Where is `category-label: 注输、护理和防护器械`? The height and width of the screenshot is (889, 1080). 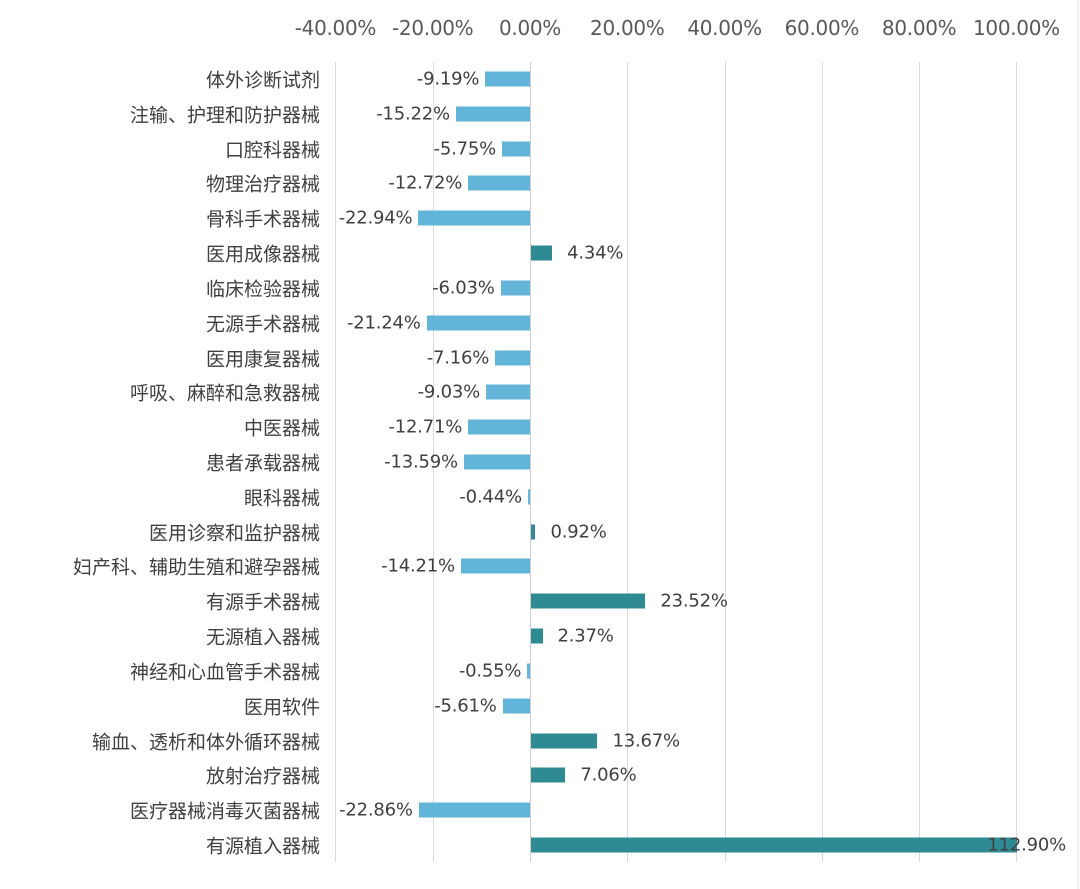
category-label: 注输、护理和防护器械 is located at coordinates (224, 115).